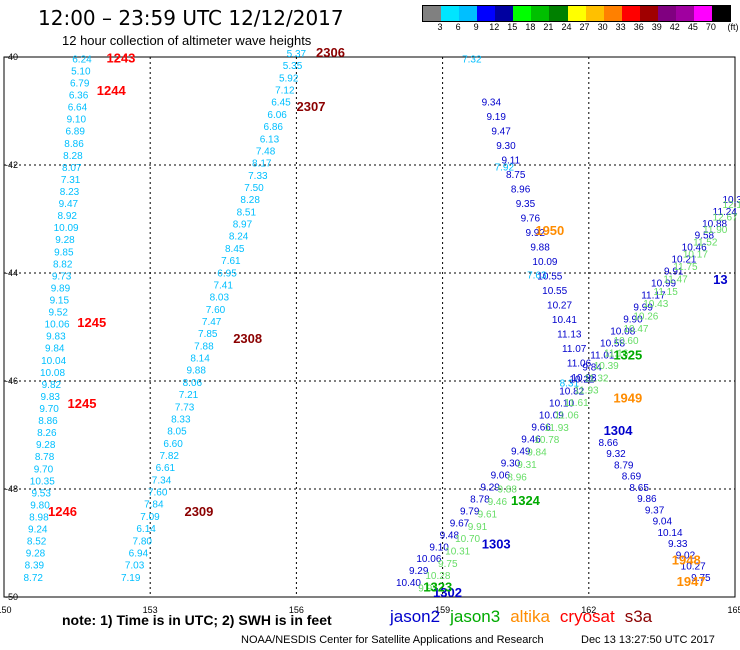 The image size is (740, 650). What do you see at coordinates (143, 541) in the screenshot?
I see `wave-height-value: 7.80` at bounding box center [143, 541].